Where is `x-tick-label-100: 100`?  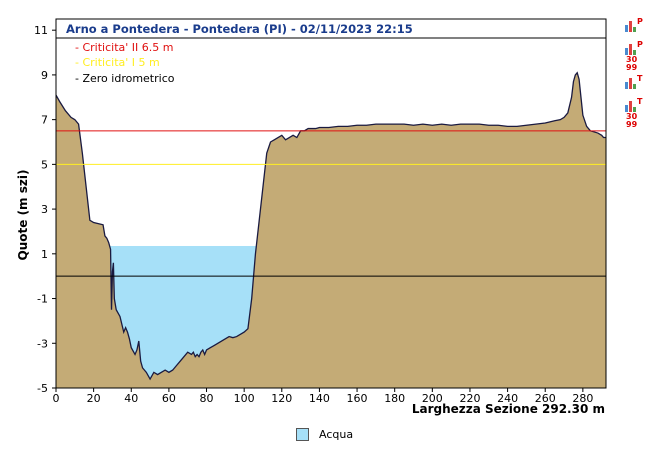
x-tick-label-100: 100 is located at coordinates (244, 398).